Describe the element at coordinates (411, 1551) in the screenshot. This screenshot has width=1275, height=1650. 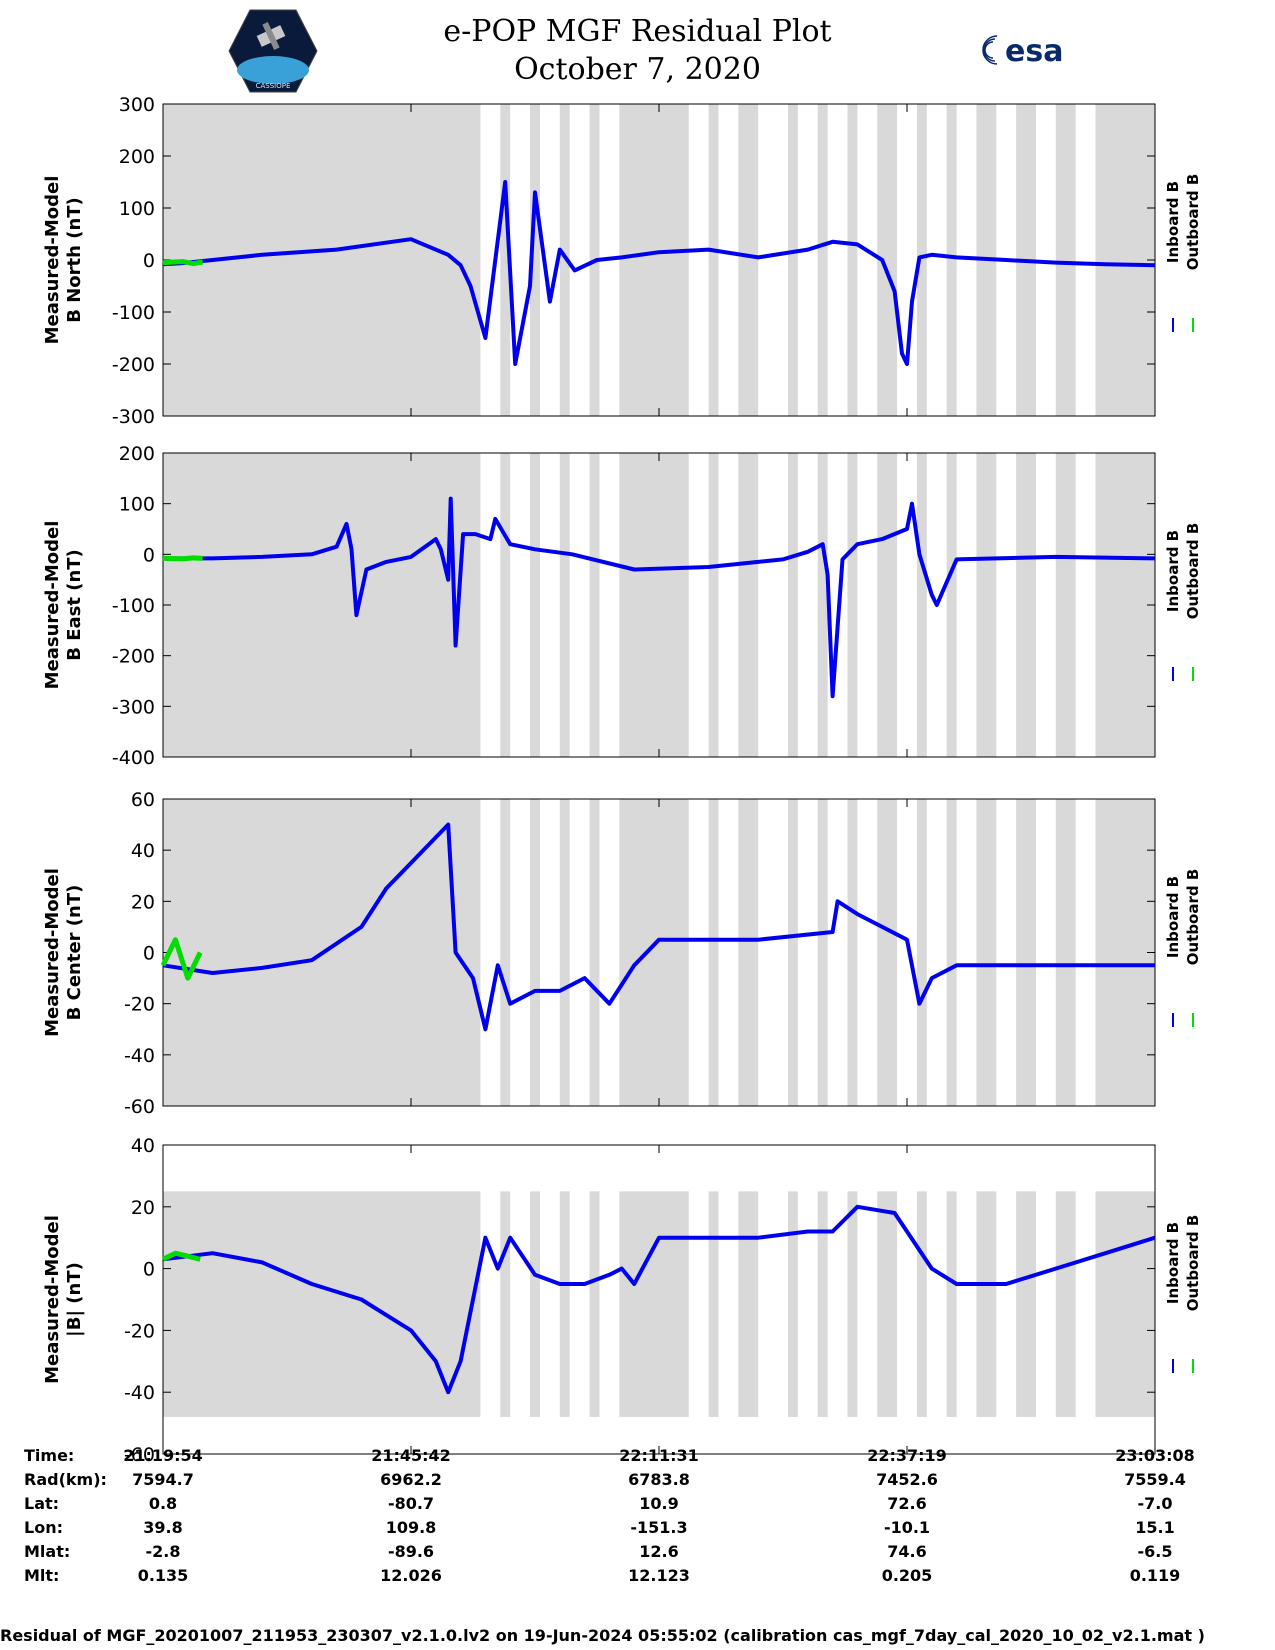
I see `col1-mlat: -89.6` at that location.